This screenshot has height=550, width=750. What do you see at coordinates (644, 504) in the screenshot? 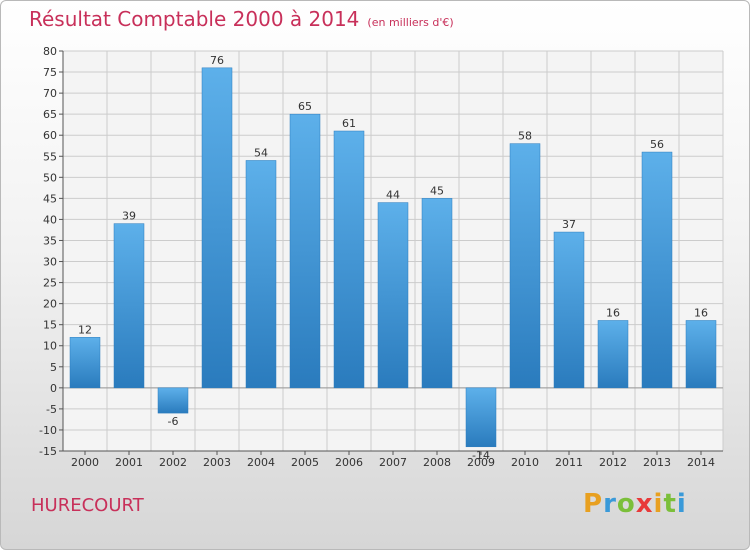
I see `logo-letter: x` at bounding box center [644, 504].